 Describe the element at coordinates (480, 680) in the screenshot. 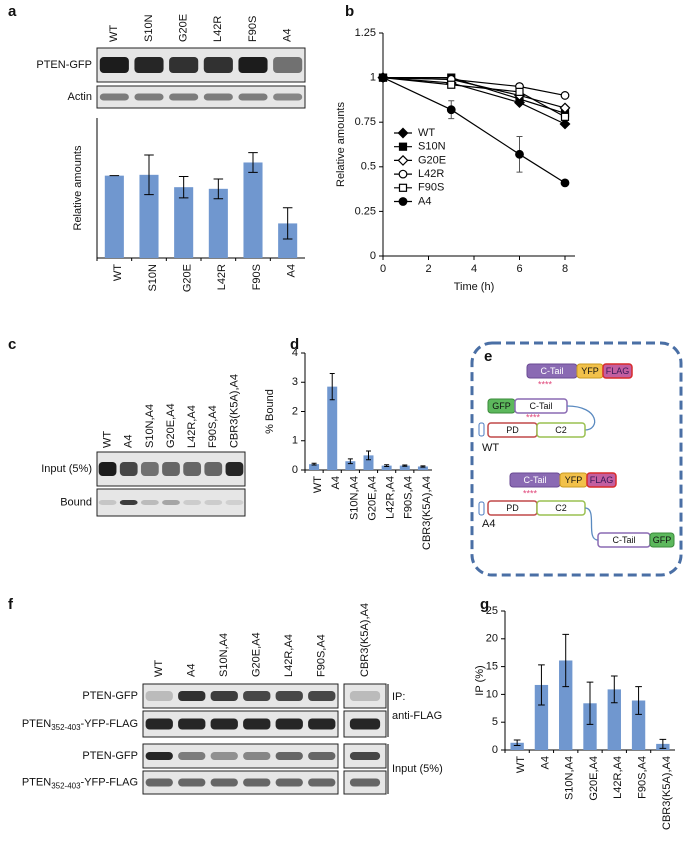

I see `y-axis-label: IP (%)` at that location.